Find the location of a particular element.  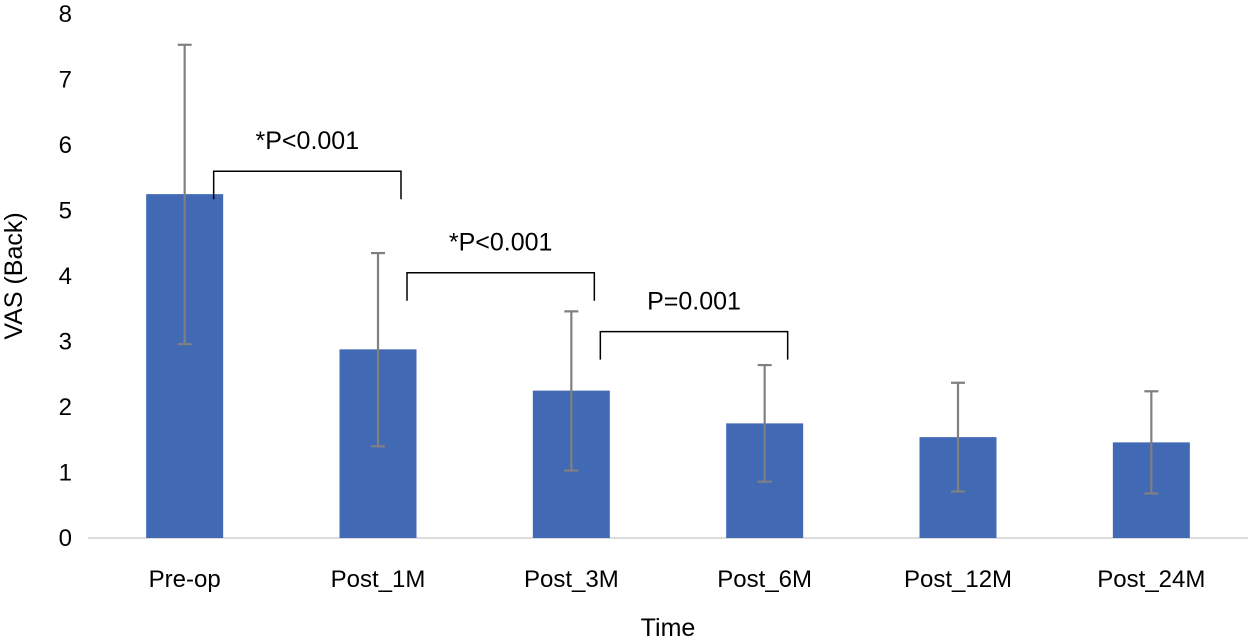

y-tick-label: 1 is located at coordinates (65, 473).